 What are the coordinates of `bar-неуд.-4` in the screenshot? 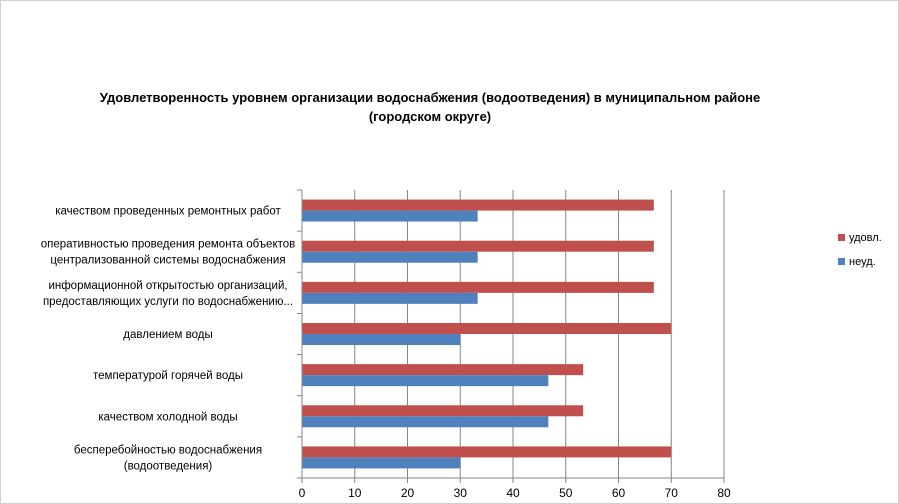 It's located at (425, 381).